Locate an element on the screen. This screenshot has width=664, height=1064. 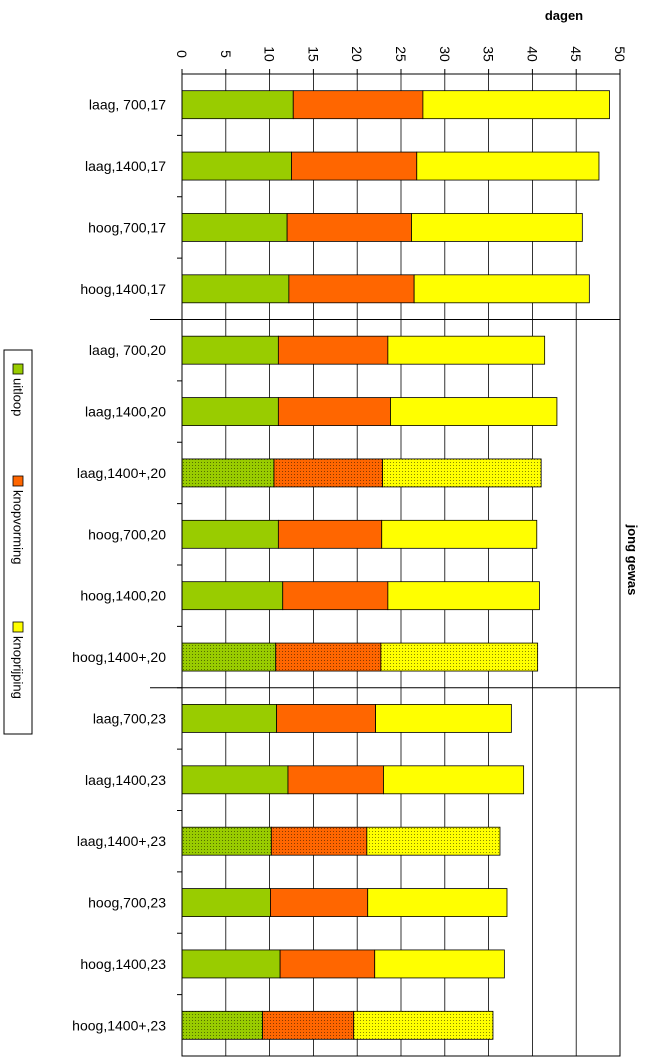
category-label: hoog,1400,17 is located at coordinates (123, 289).